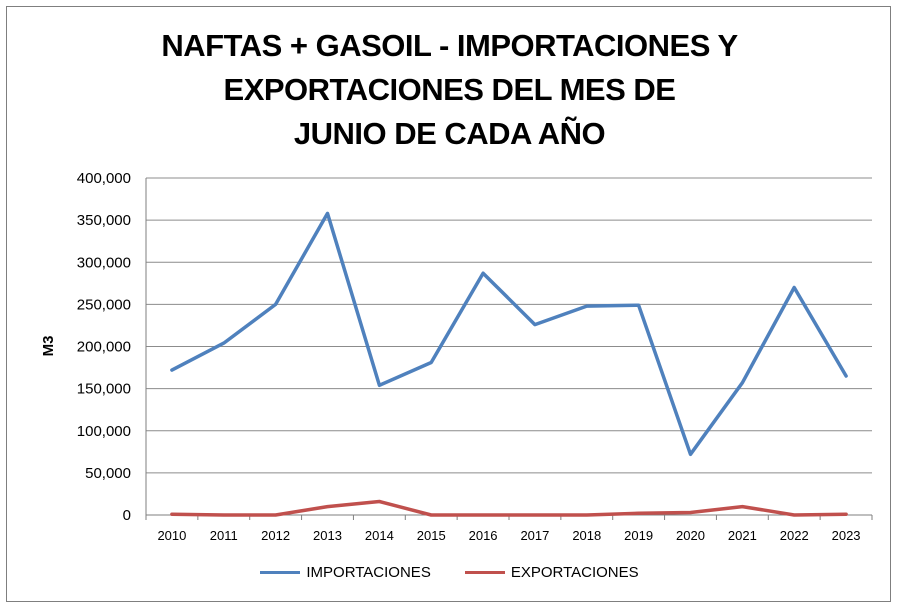  What do you see at coordinates (104, 220) in the screenshot?
I see `y-tick-label: 350,000` at bounding box center [104, 220].